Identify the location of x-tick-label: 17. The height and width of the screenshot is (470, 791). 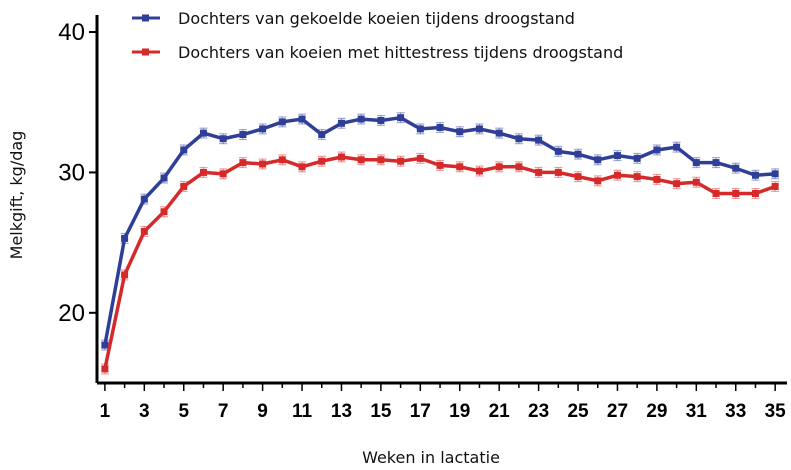
(420, 411).